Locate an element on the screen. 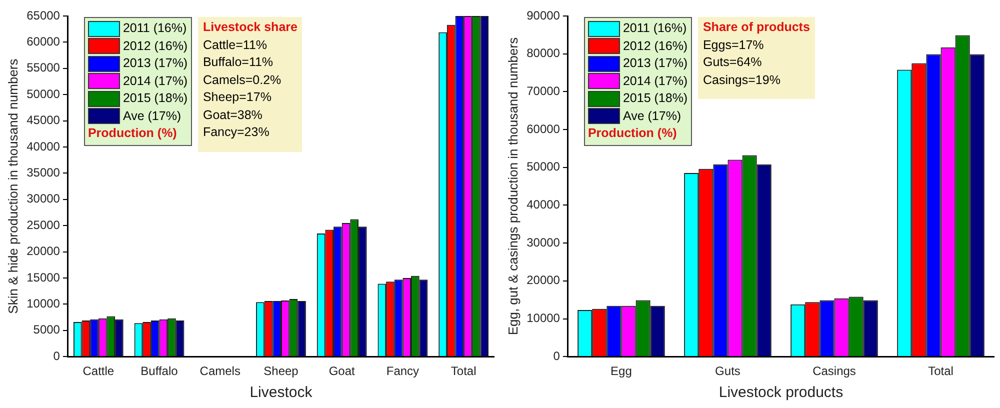 This screenshot has height=408, width=1000. y-tick-label: 90000 is located at coordinates (543, 15).